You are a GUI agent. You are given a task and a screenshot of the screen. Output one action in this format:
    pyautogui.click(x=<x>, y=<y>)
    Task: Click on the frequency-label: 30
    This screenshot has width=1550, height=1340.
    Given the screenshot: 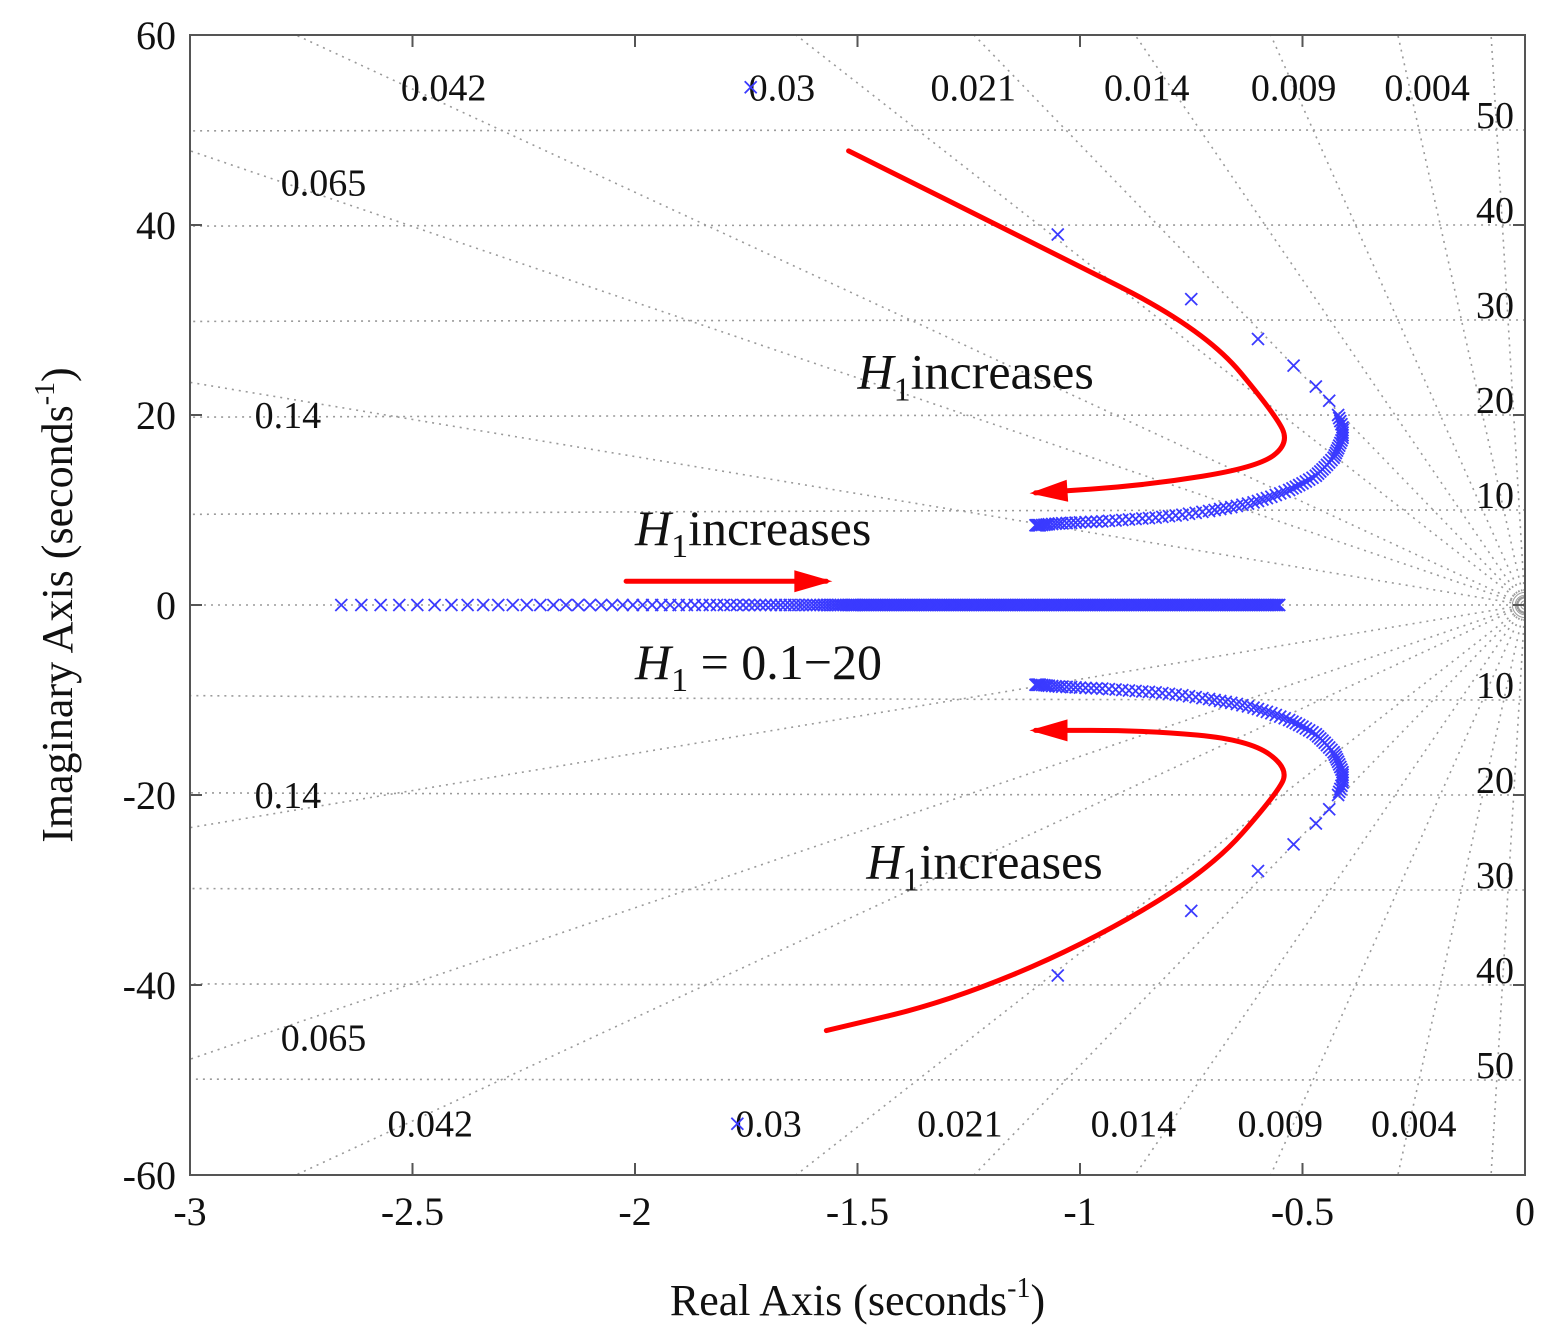 What is the action you would take?
    pyautogui.click(x=1495, y=306)
    